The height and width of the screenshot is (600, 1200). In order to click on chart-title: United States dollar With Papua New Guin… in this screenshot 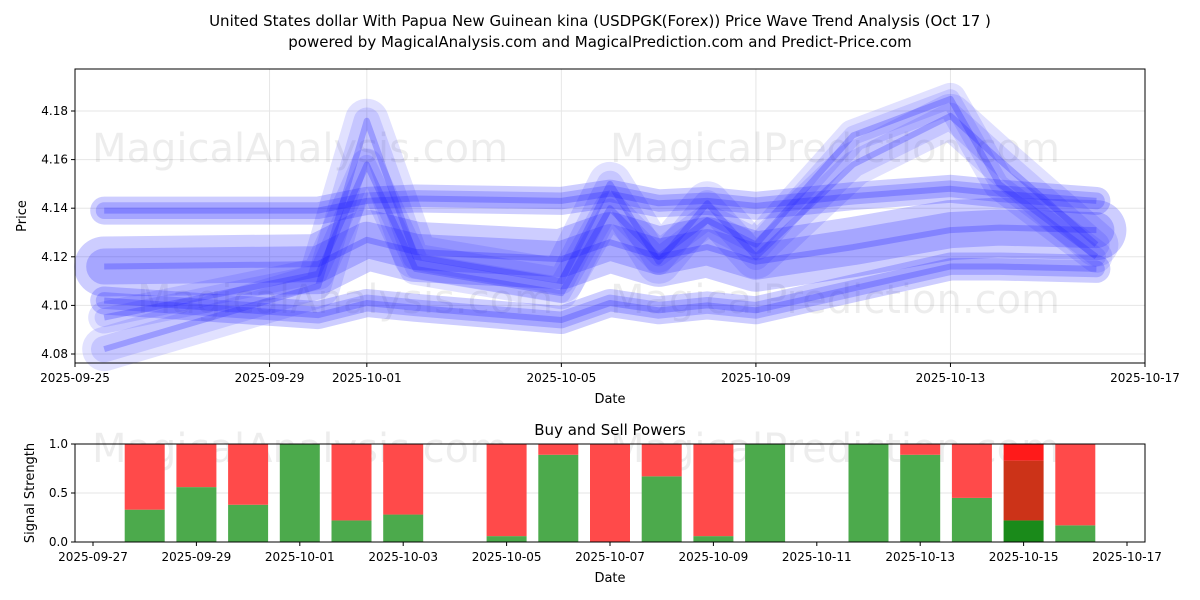, I will do `click(600, 21)`.